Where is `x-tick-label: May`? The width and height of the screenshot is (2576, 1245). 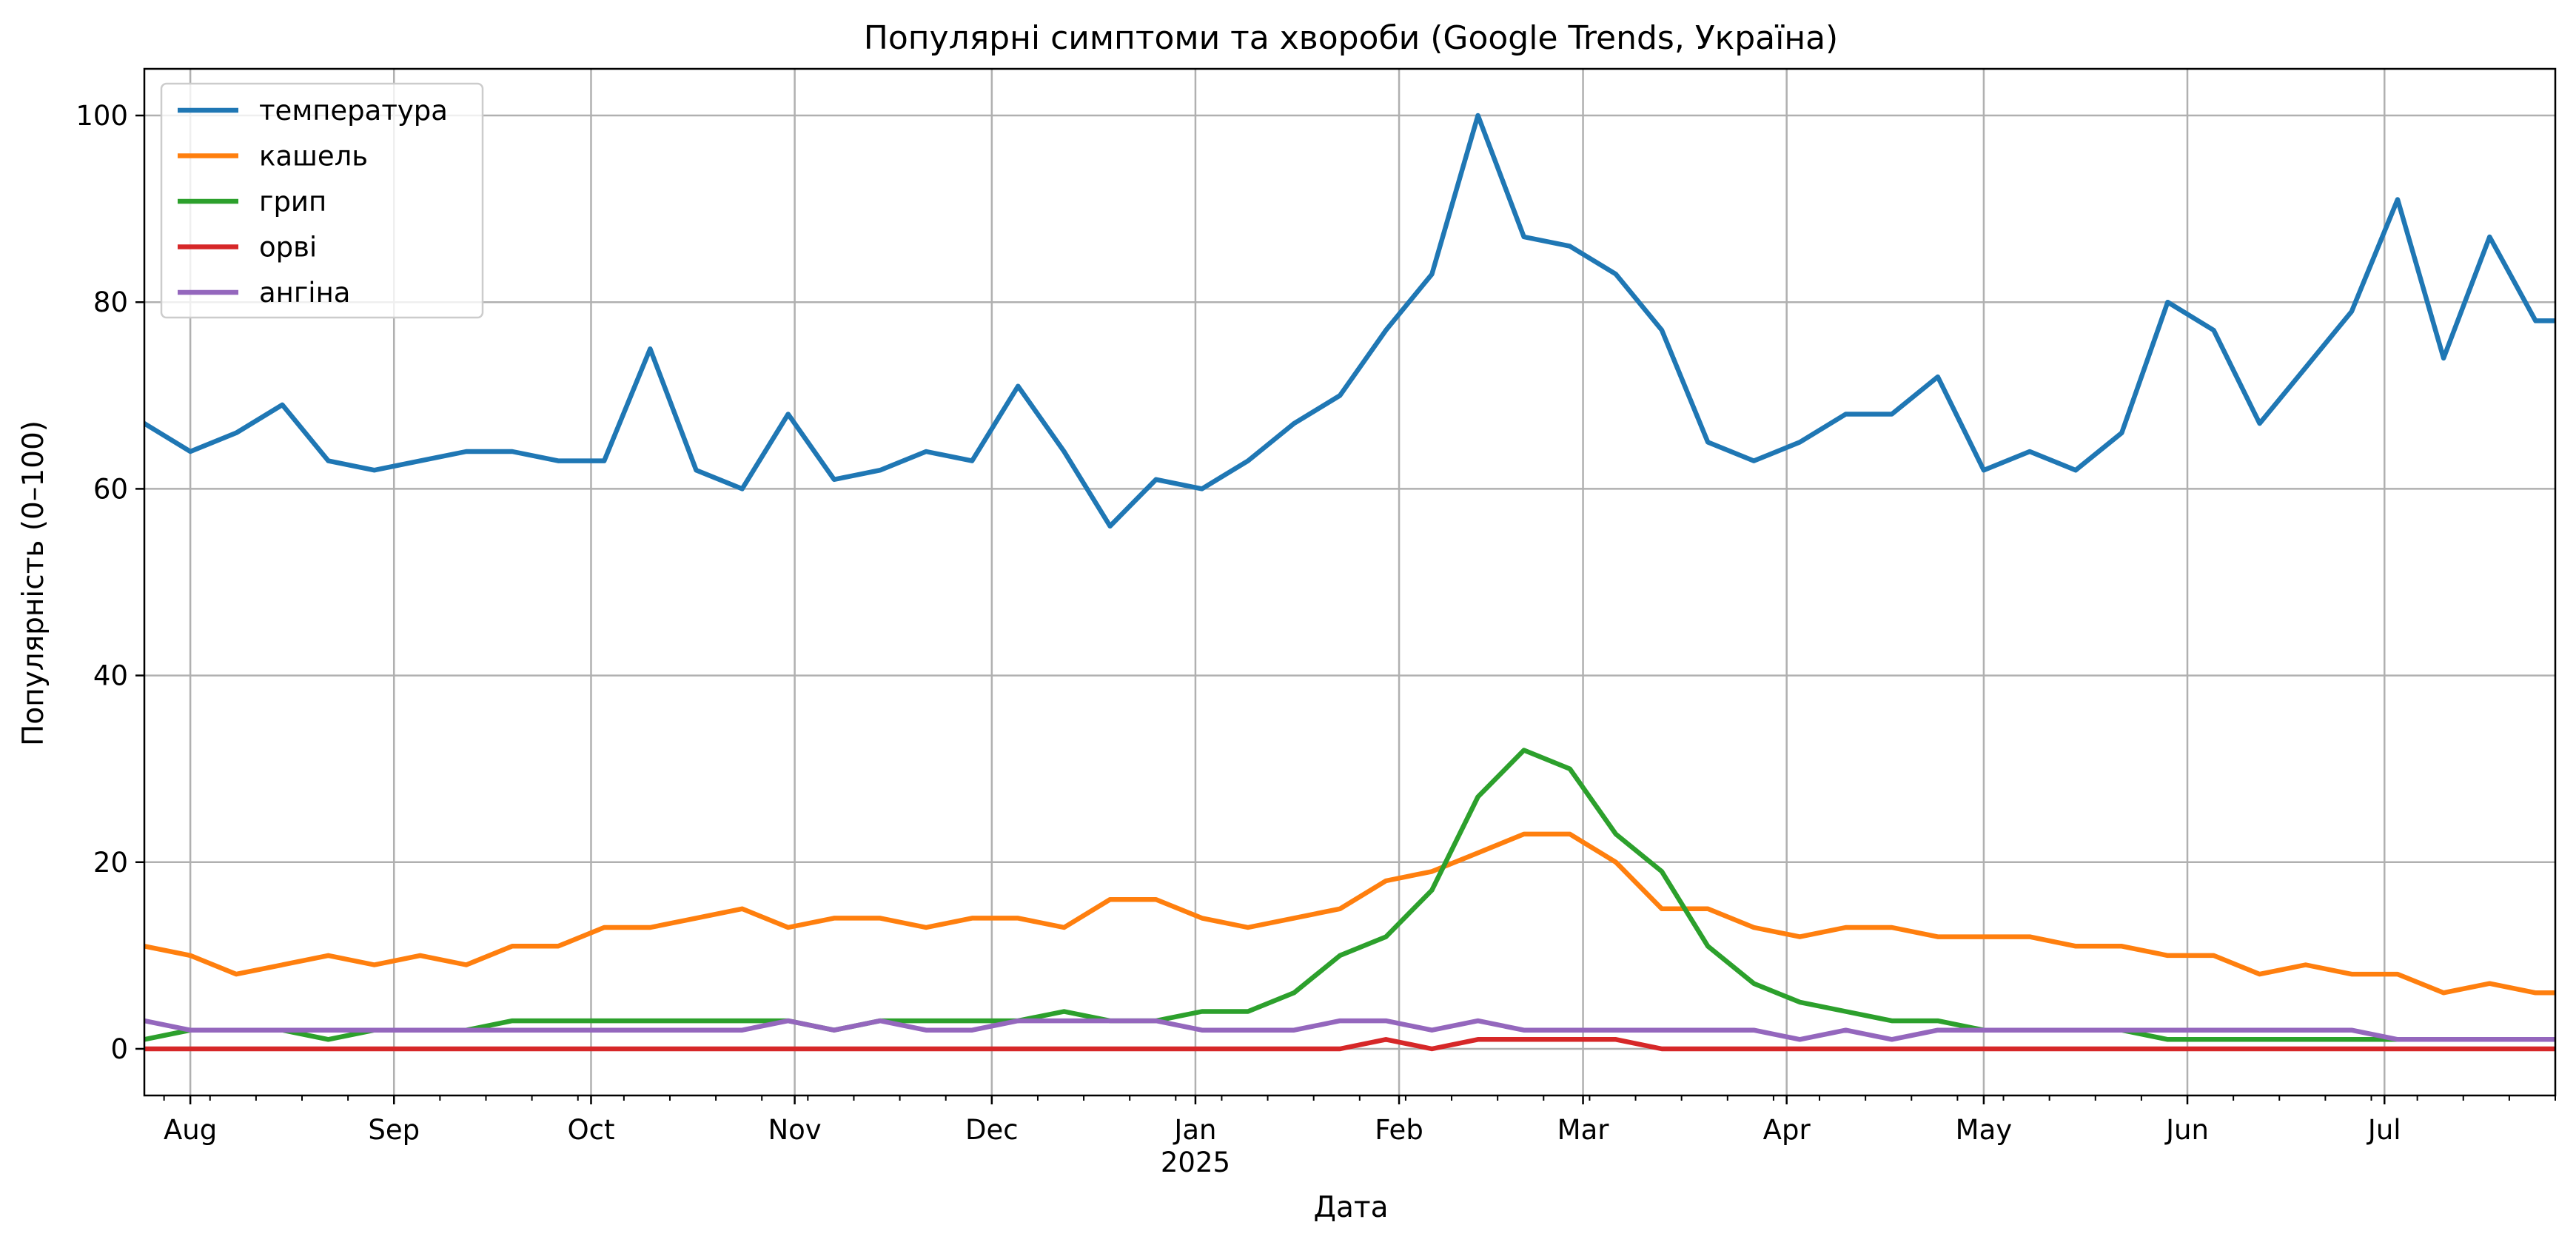 x-tick-label: May is located at coordinates (1984, 1130).